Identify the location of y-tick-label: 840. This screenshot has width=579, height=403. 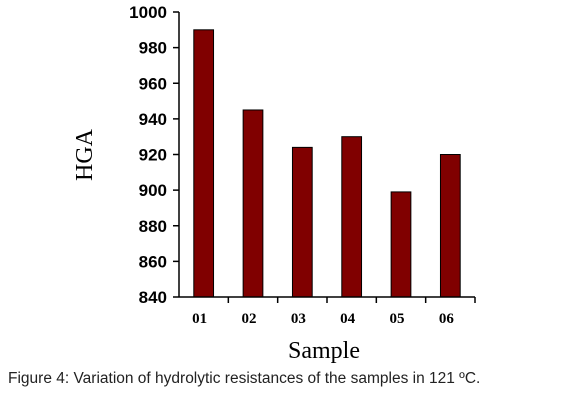
(153, 297).